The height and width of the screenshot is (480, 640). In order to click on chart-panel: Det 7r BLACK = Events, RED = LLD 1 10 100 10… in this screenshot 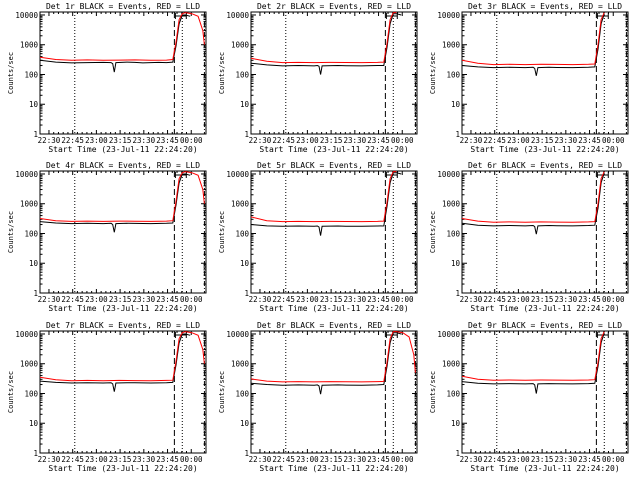, I will do `click(107, 397)`.